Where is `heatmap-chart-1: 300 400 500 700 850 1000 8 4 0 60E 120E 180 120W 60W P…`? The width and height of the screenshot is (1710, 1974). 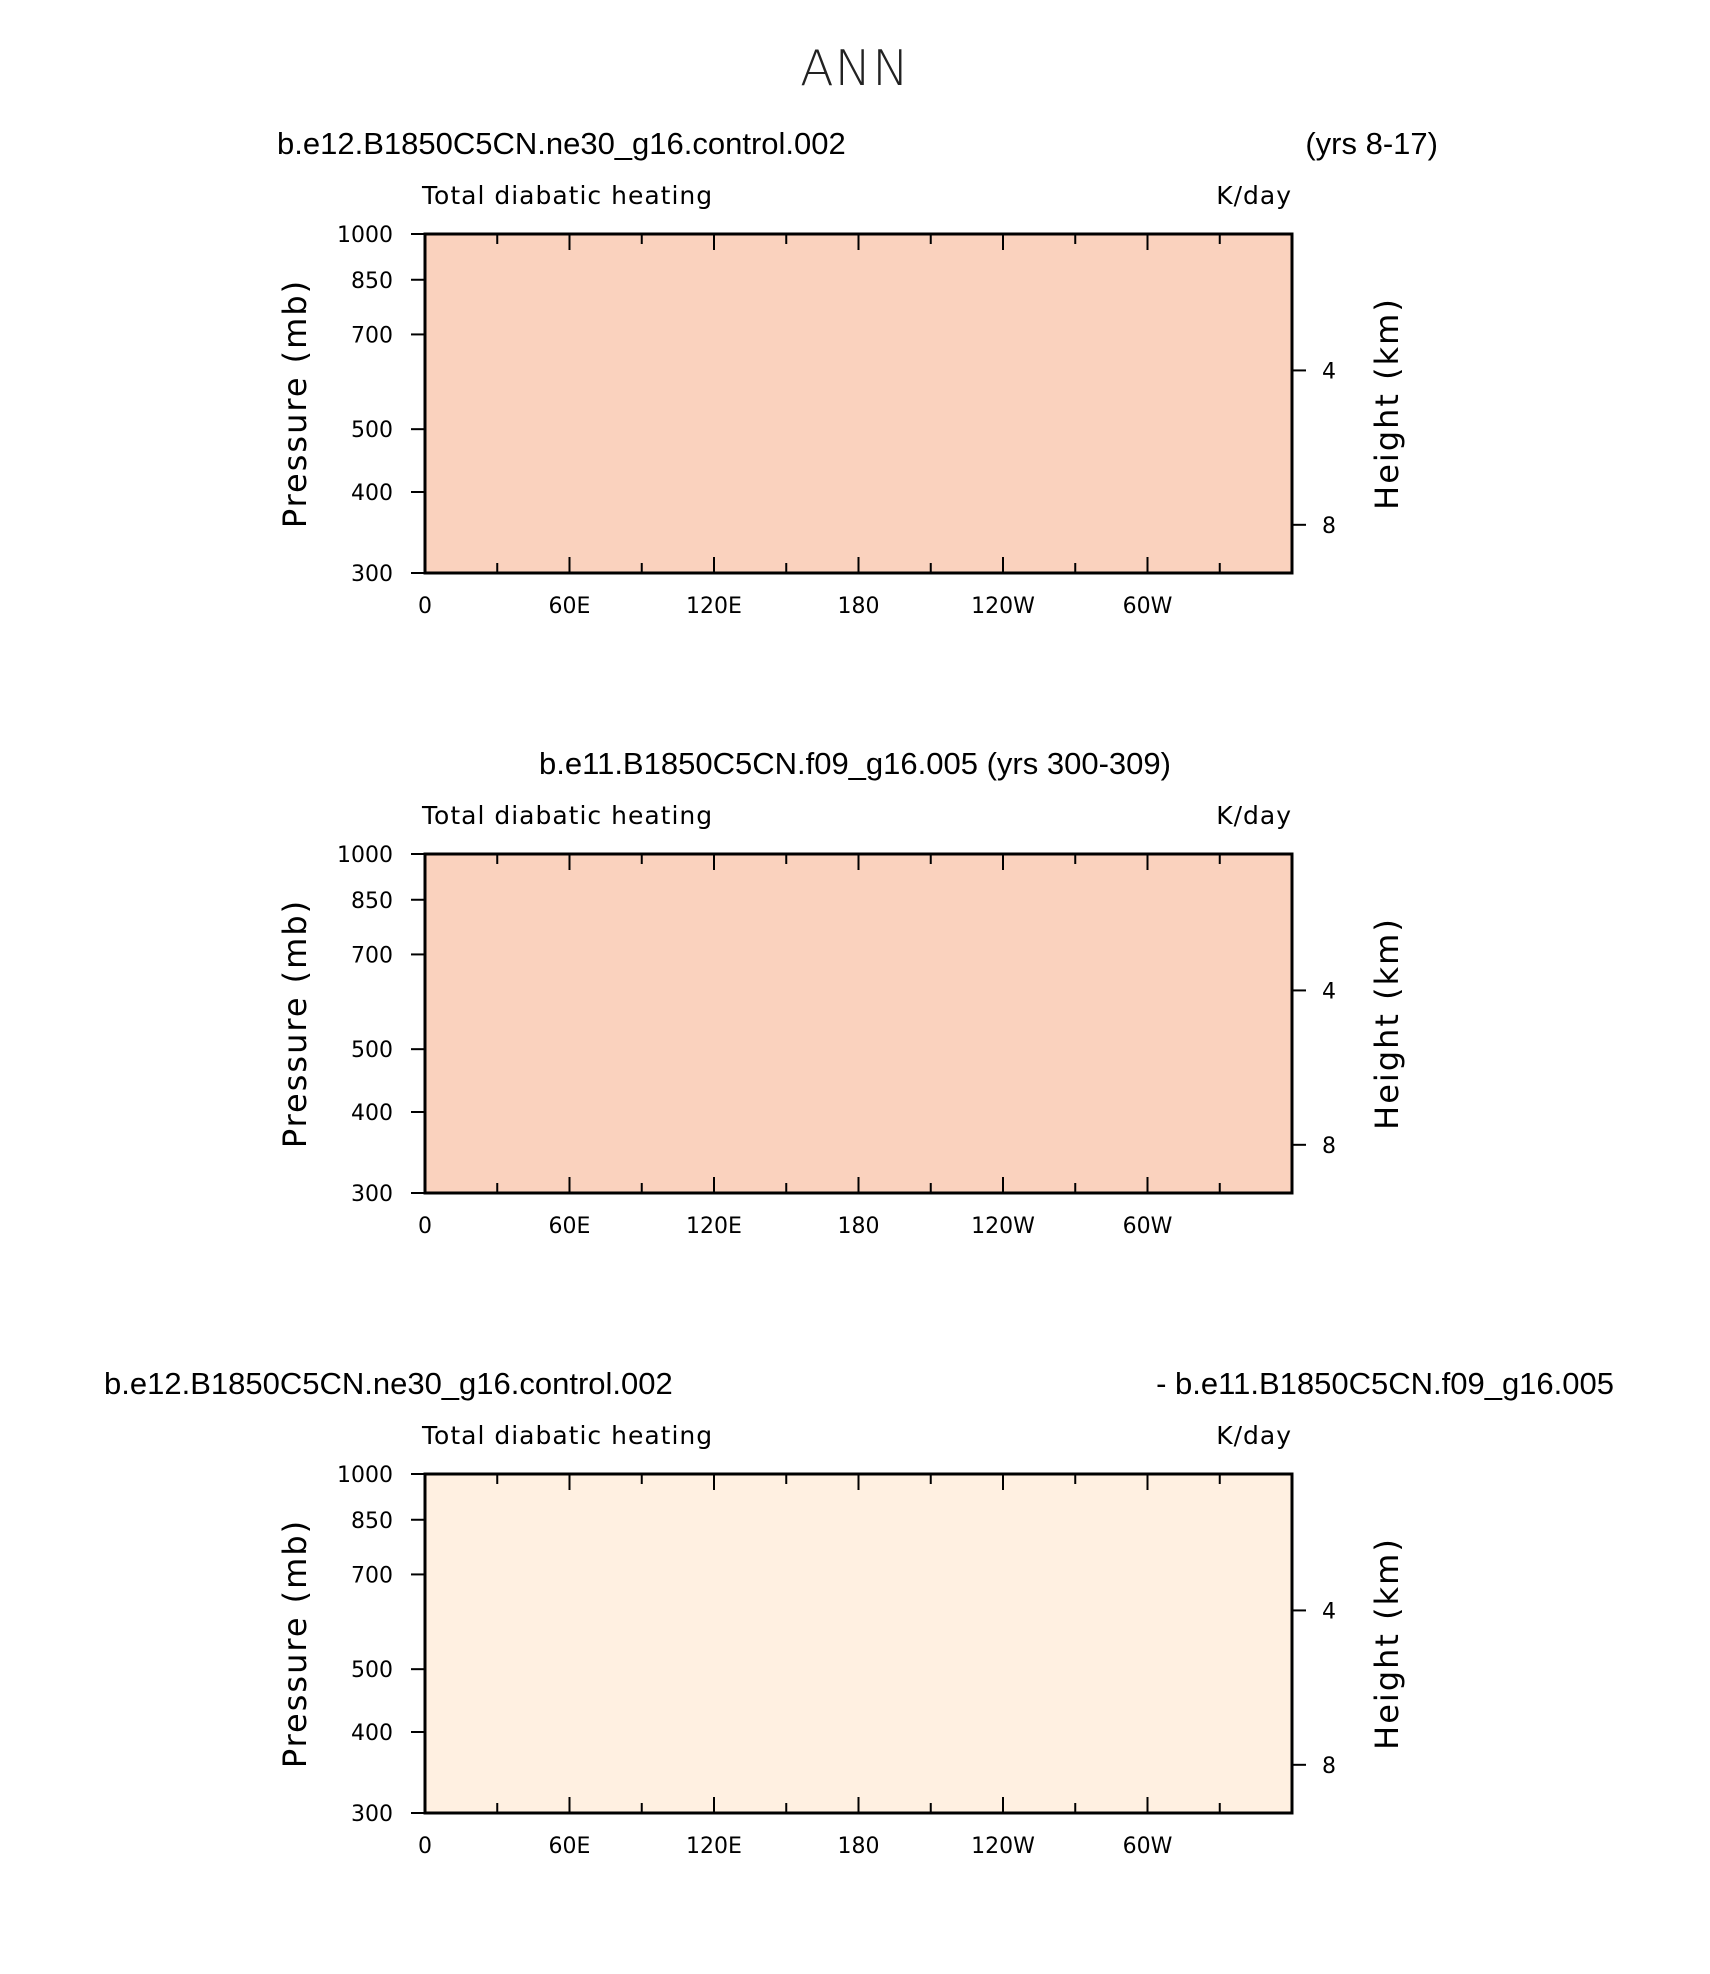
heatmap-chart-1: 300 400 500 700 850 1000 8 4 0 60E 120E 180 120W 60W P… is located at coordinates (841, 1041).